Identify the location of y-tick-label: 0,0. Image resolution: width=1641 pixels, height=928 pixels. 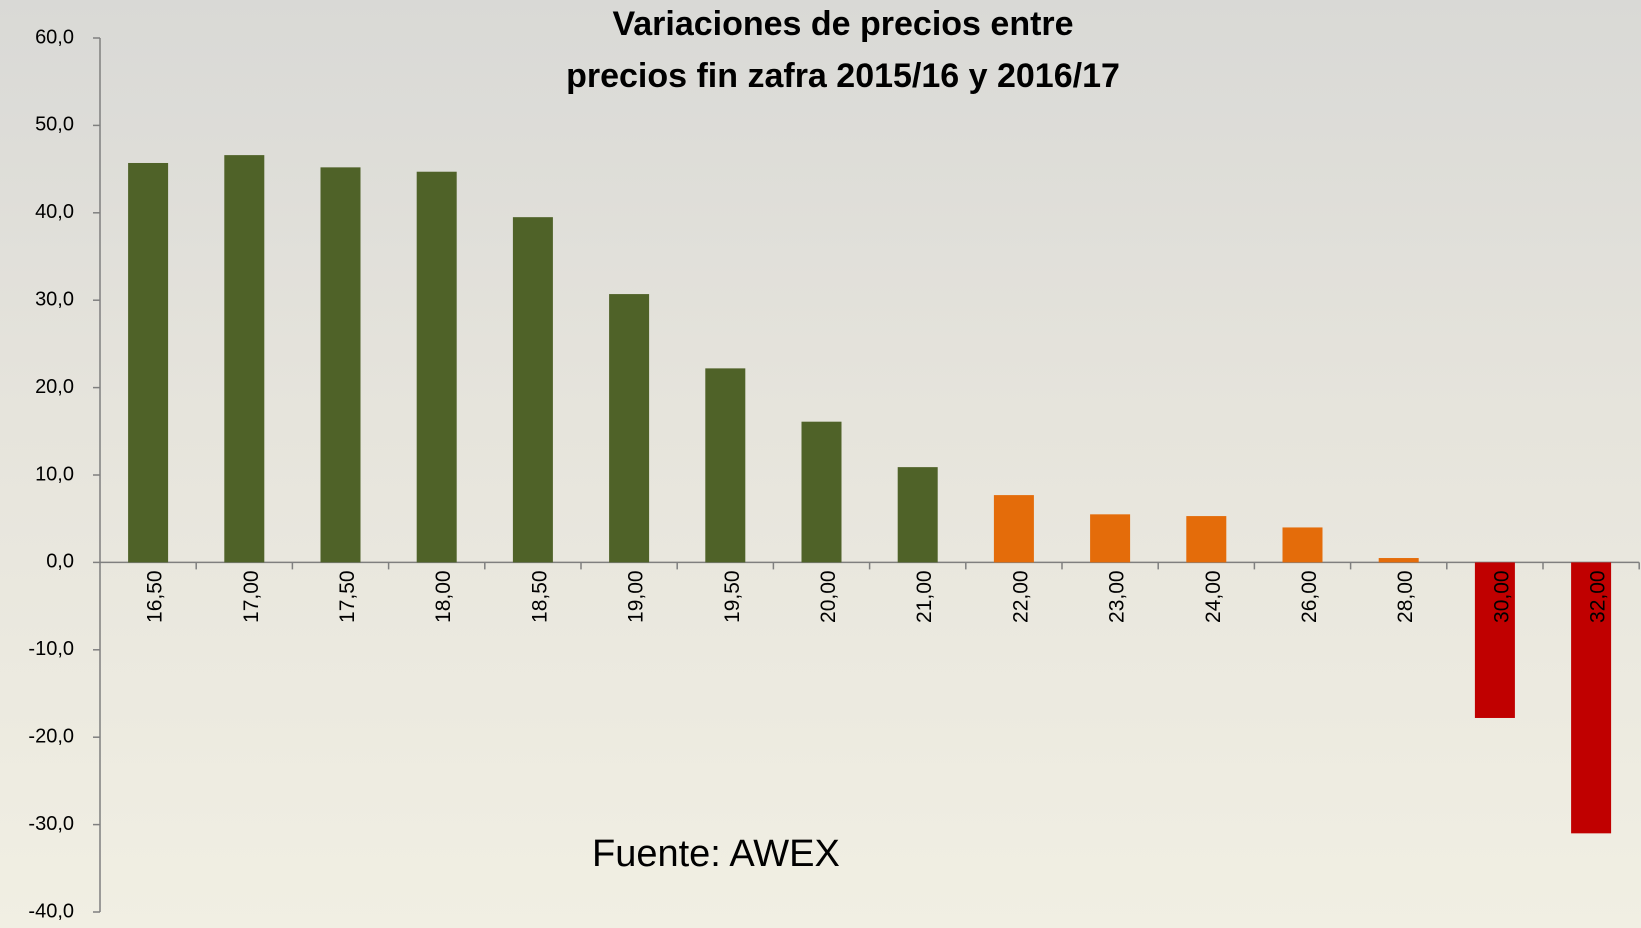
(60, 562).